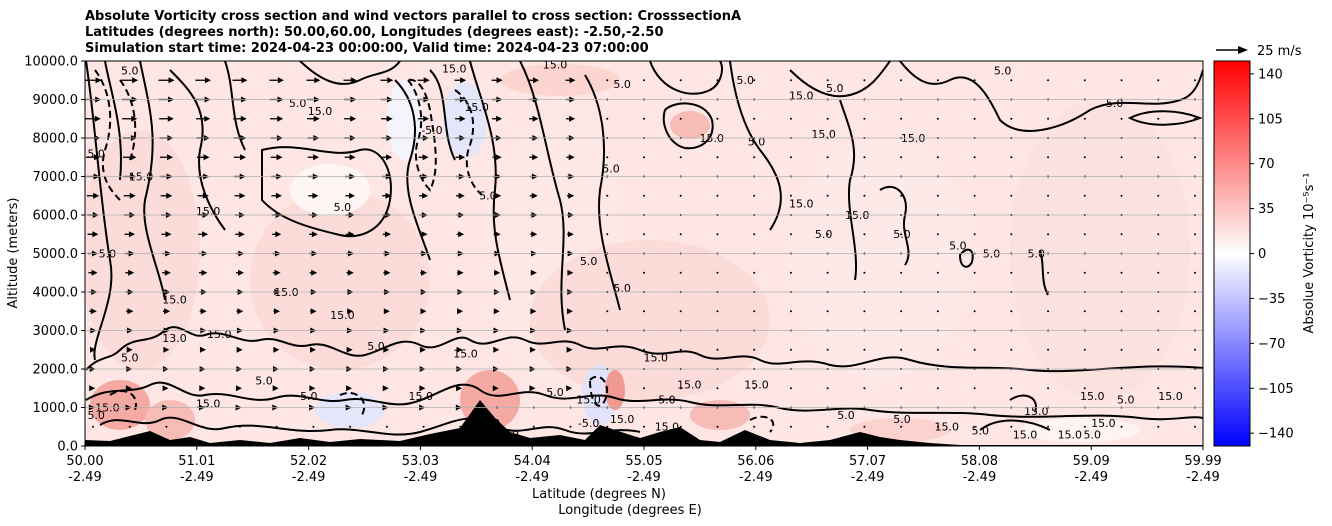 This screenshot has height=526, width=1332. I want to click on contour-label: 13.0, so click(174, 338).